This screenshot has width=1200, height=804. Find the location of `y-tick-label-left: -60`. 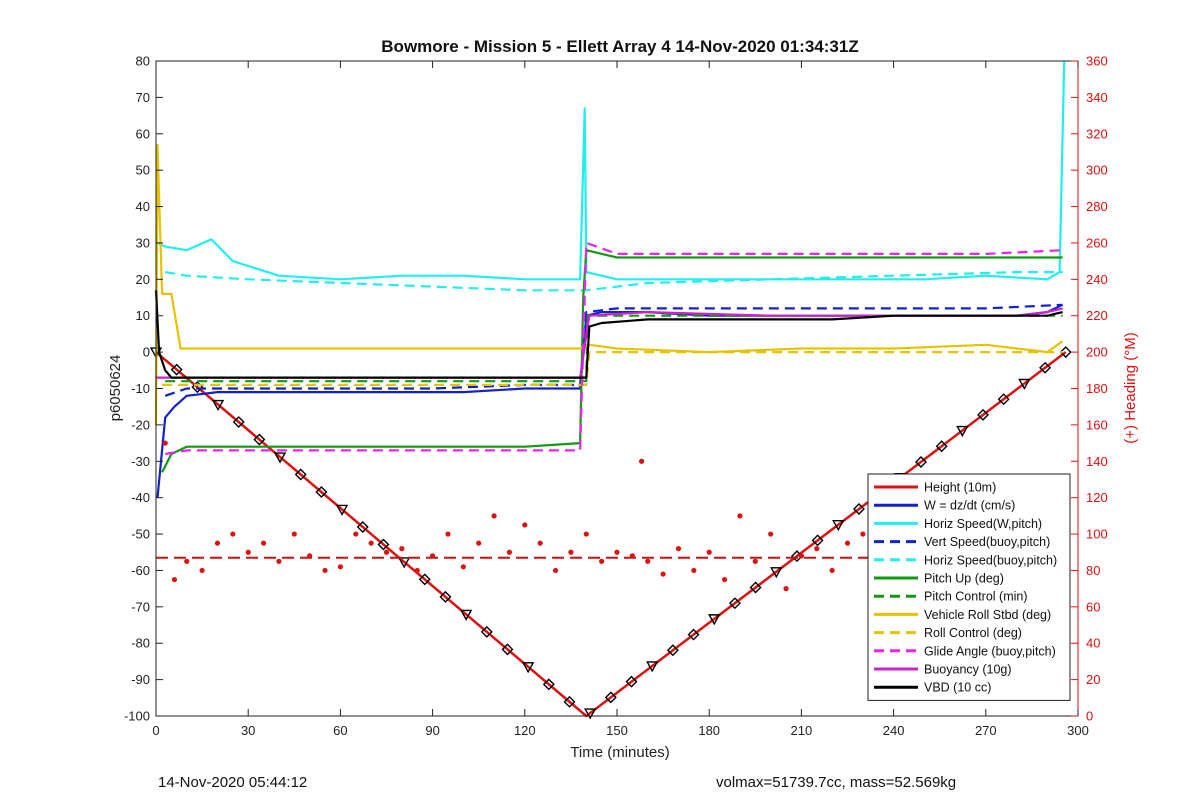

y-tick-label-left: -60 is located at coordinates (140, 570).